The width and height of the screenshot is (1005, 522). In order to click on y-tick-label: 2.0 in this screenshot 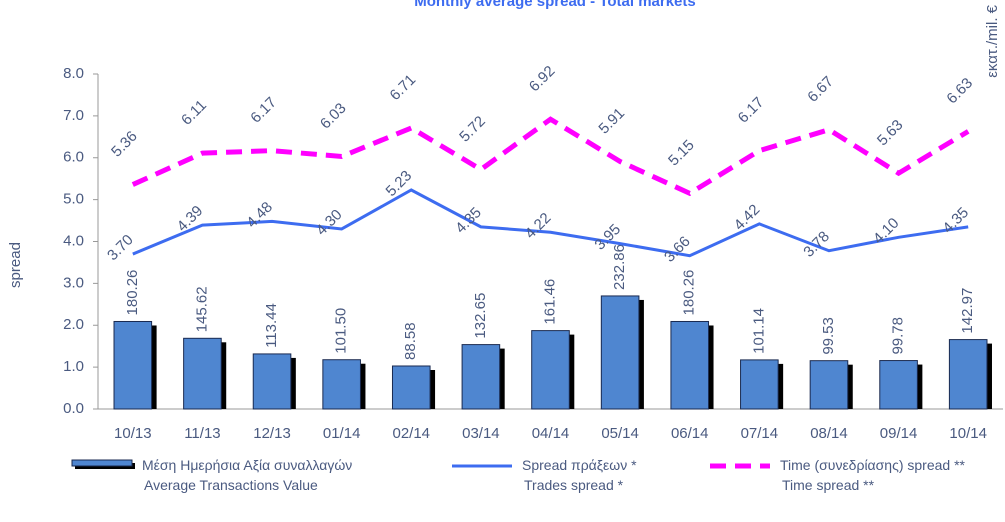, I will do `click(73, 324)`.